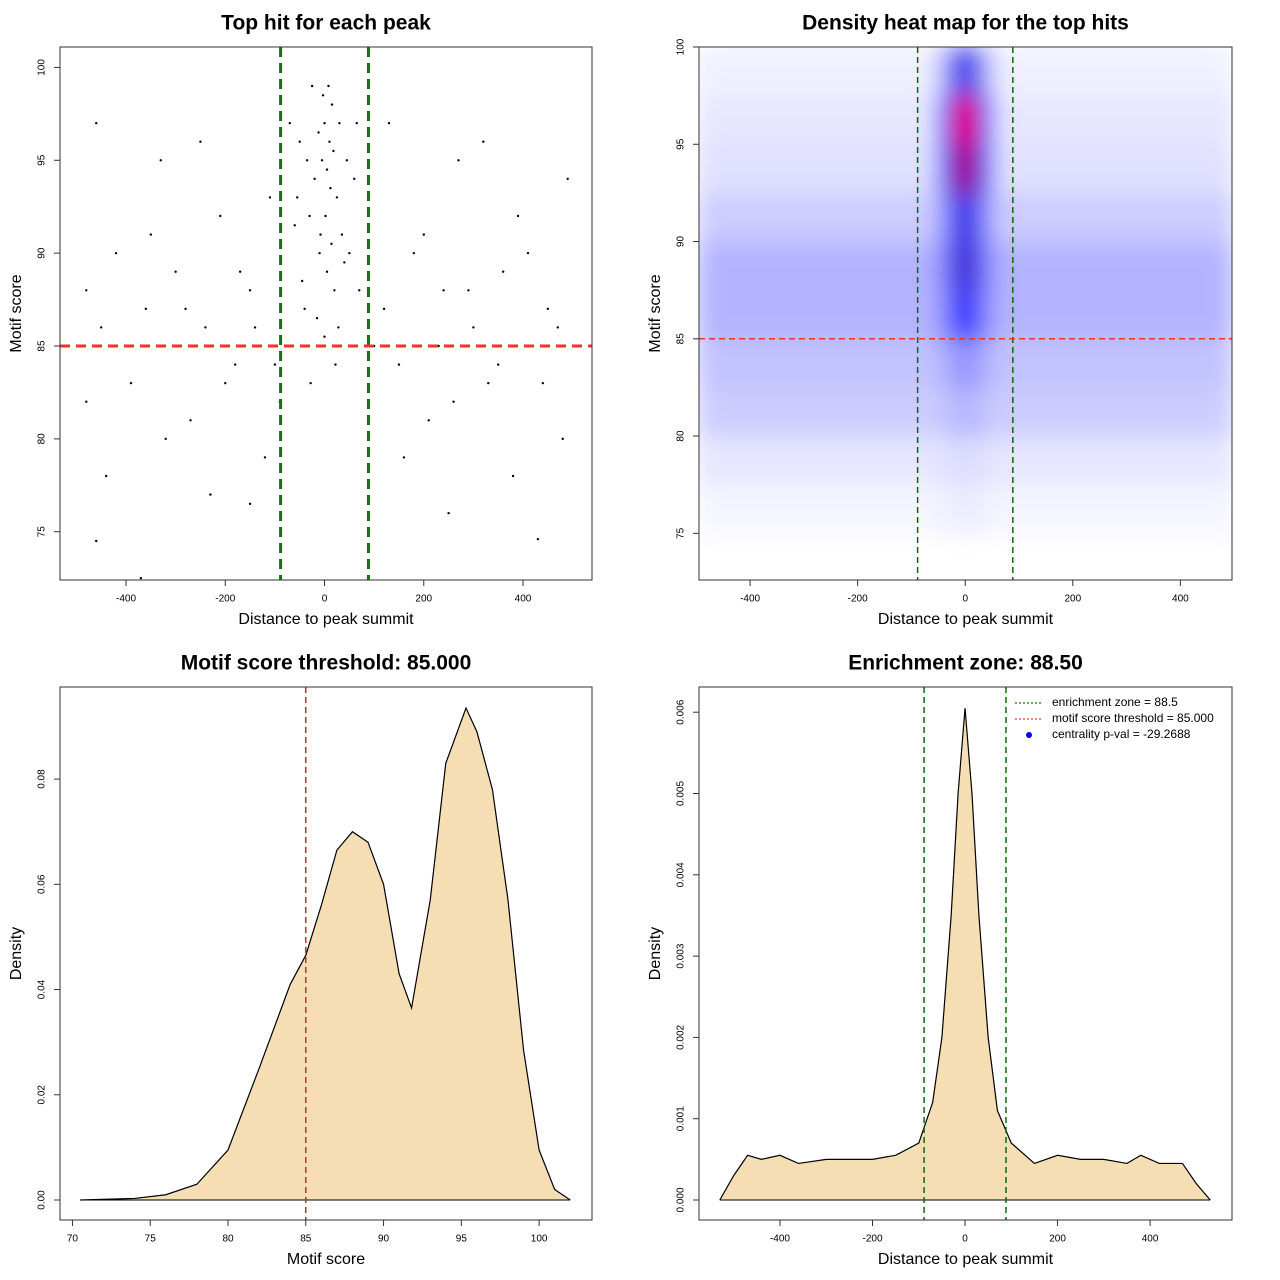 This screenshot has height=1280, width=1280. Describe the element at coordinates (681, 1036) in the screenshot. I see `y-tick-label: 0.002` at that location.